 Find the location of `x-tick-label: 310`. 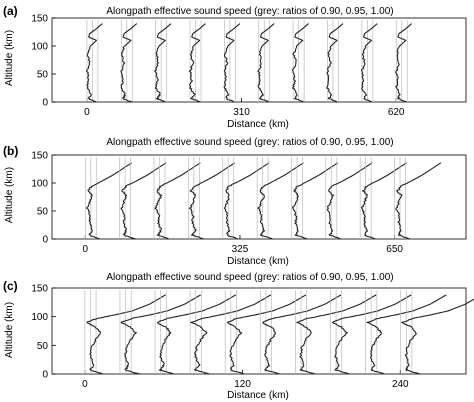

x-tick-label: 310 is located at coordinates (241, 112).